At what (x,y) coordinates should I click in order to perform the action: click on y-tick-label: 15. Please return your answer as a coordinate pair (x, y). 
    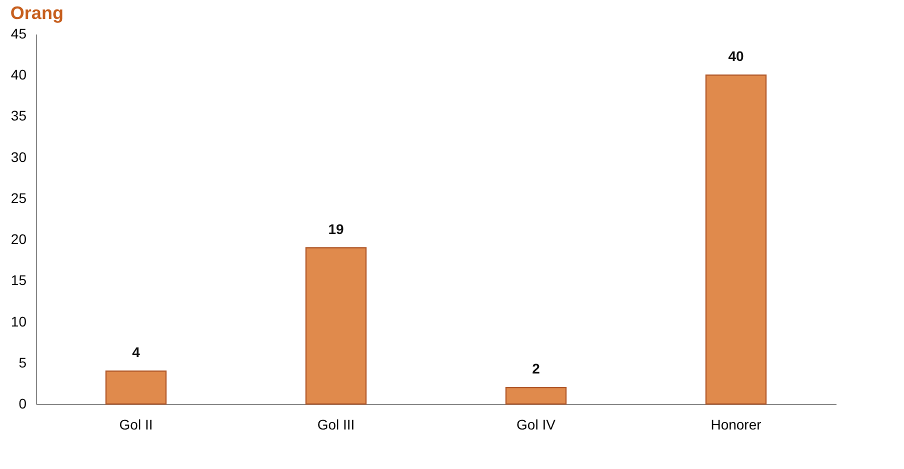
    Looking at the image, I should click on (18, 280).